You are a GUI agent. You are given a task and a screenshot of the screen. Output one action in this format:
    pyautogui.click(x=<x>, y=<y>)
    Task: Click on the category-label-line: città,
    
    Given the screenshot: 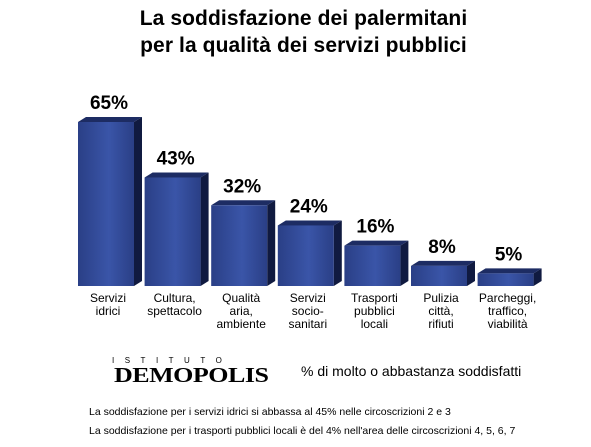 What is the action you would take?
    pyautogui.click(x=440, y=311)
    